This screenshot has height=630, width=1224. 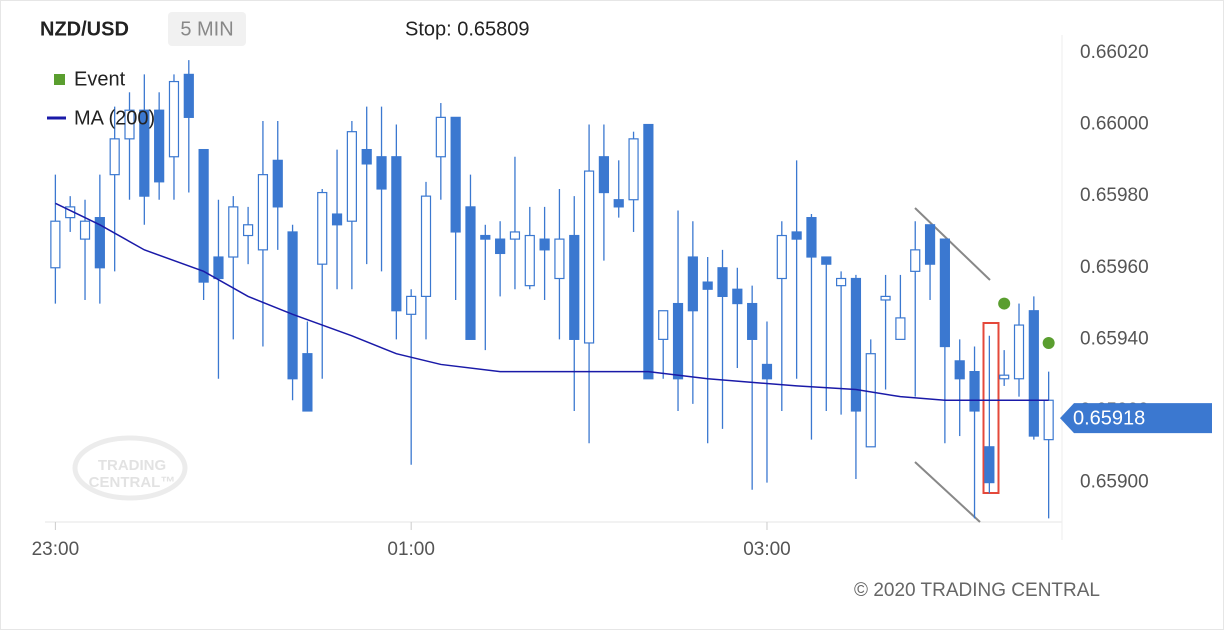 I want to click on watermark: TRADING CENTRAL™, so click(x=130, y=468).